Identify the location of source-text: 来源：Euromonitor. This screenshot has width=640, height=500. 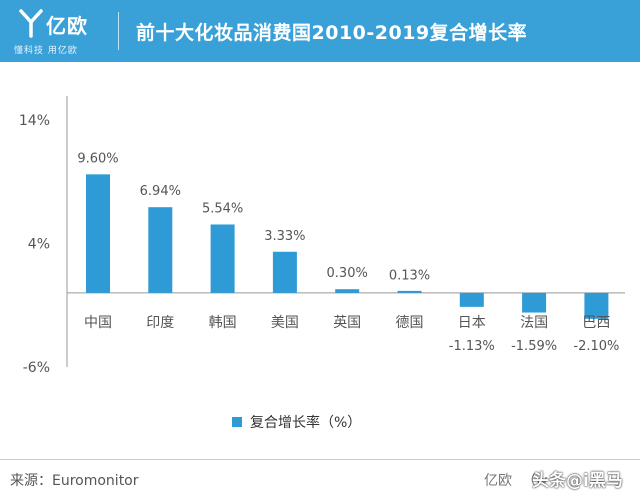
(74, 481).